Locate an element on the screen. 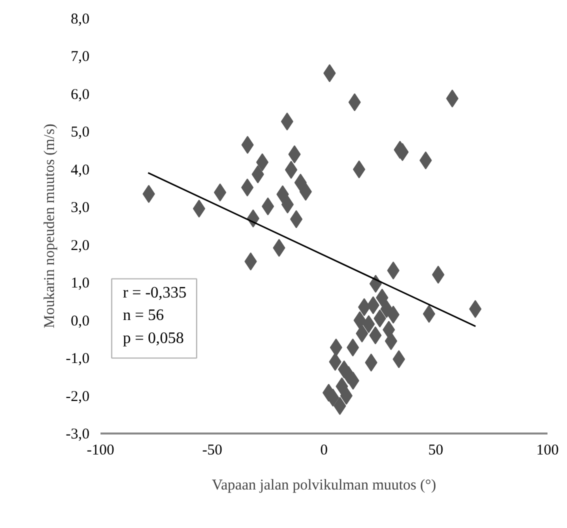  y-tick-label: -2,0 is located at coordinates (78, 396).